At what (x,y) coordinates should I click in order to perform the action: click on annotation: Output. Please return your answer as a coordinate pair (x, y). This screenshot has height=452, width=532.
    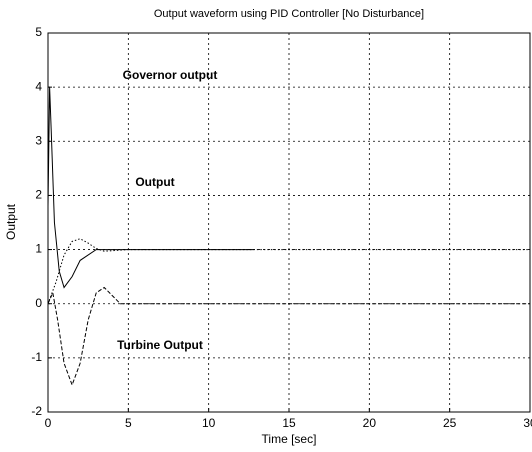
    Looking at the image, I should click on (154, 182).